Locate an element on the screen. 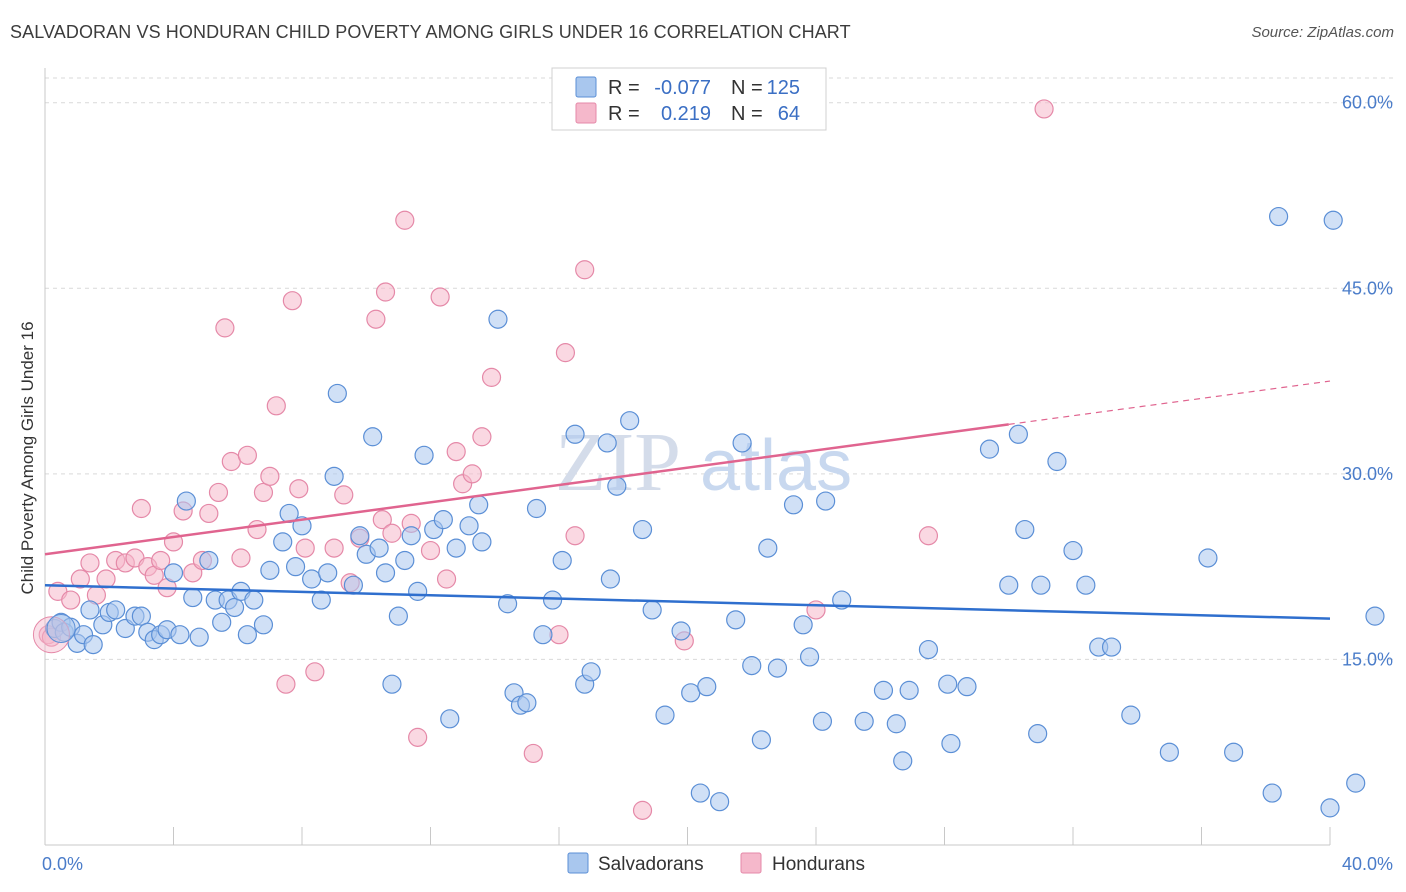  honduran-trend-line is located at coordinates (526, 489).